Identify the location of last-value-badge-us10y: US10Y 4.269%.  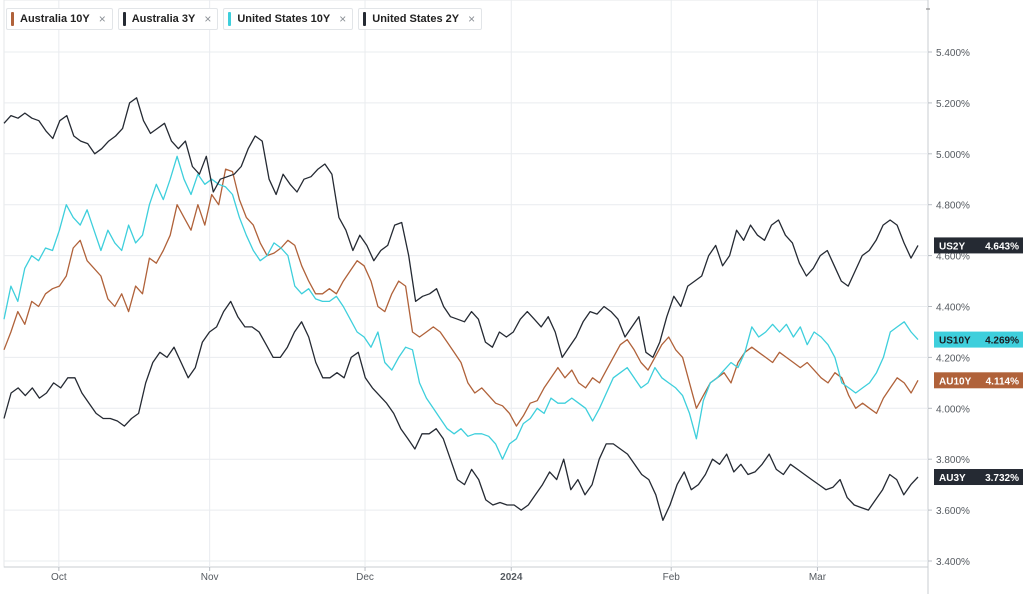
(978, 339).